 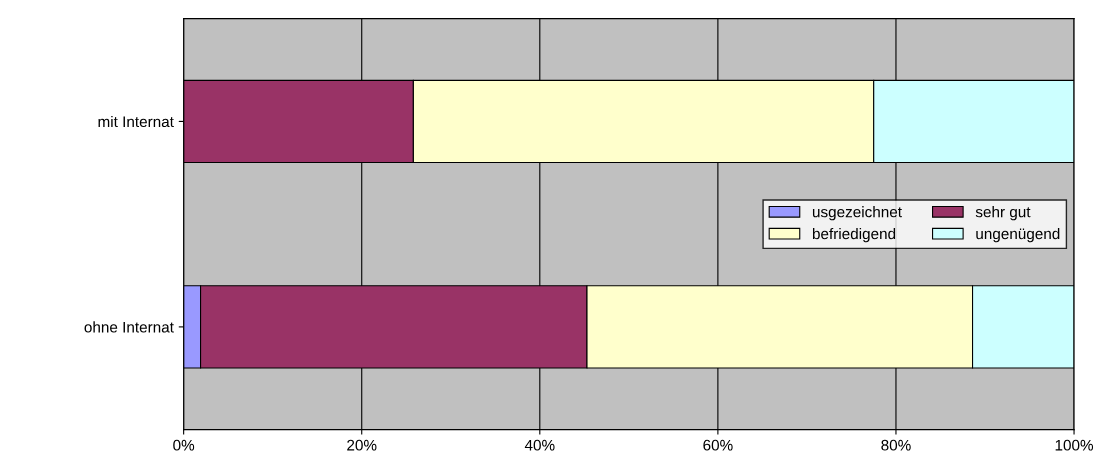 I want to click on x-tick-label: 40%, so click(x=539, y=445).